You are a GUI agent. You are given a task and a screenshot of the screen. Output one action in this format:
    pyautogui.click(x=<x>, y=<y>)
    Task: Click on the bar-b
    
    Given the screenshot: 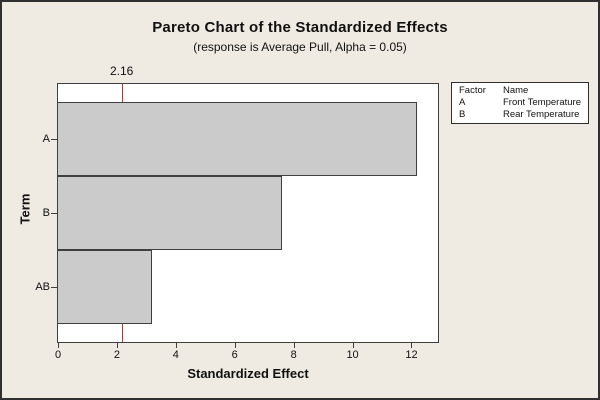 What is the action you would take?
    pyautogui.click(x=170, y=213)
    